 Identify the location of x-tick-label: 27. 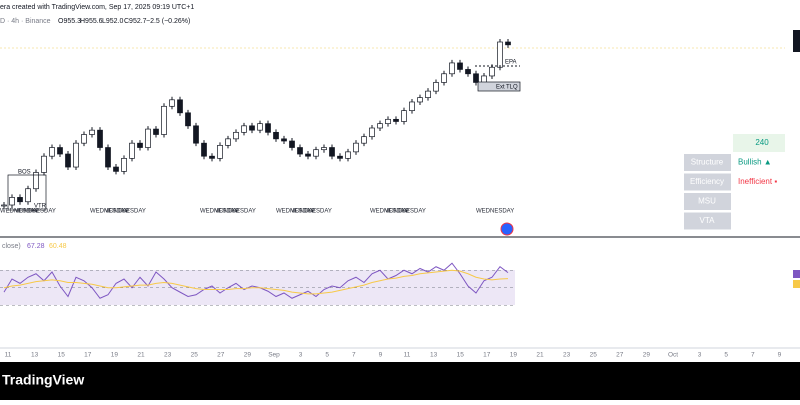
(620, 355).